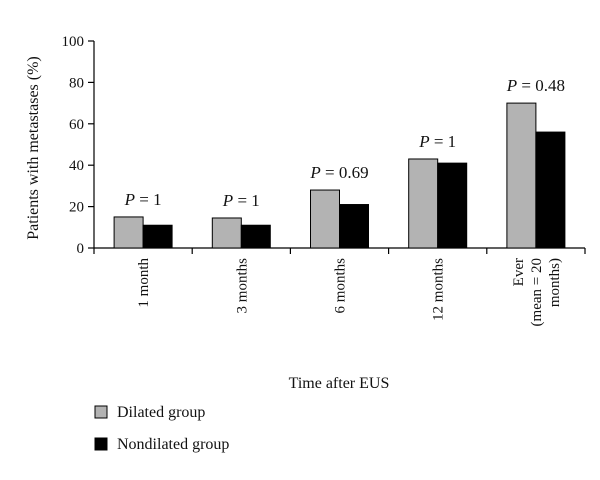 Image resolution: width=600 pixels, height=480 pixels. Describe the element at coordinates (33, 148) in the screenshot. I see `y-axis-title: Patients with metastases (%)` at that location.